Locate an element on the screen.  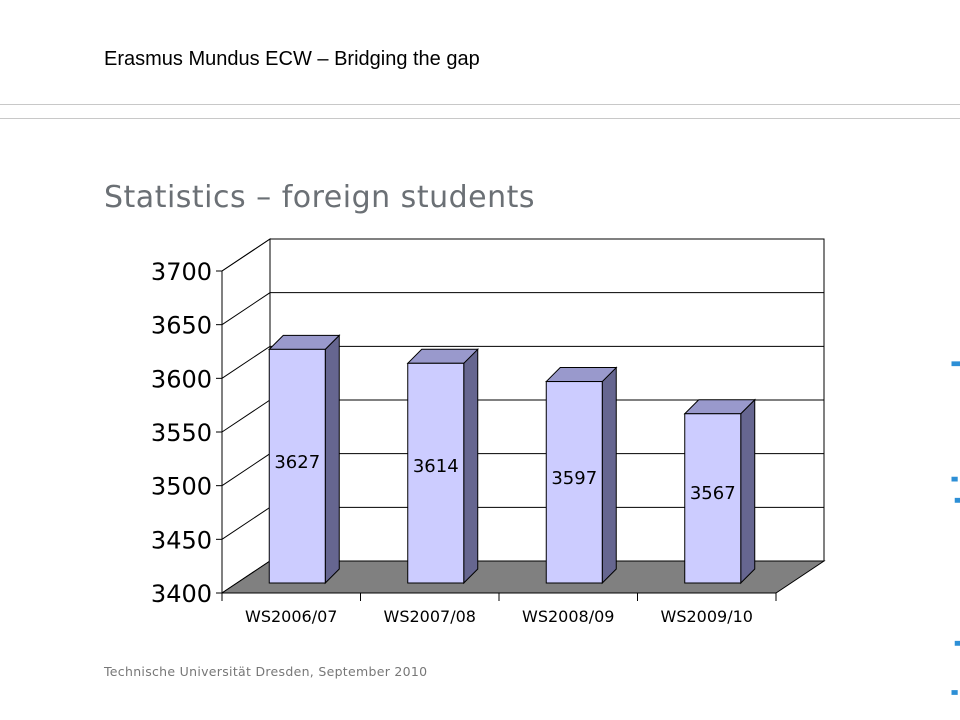
x-tick-label: WS2006/07 is located at coordinates (291, 616).